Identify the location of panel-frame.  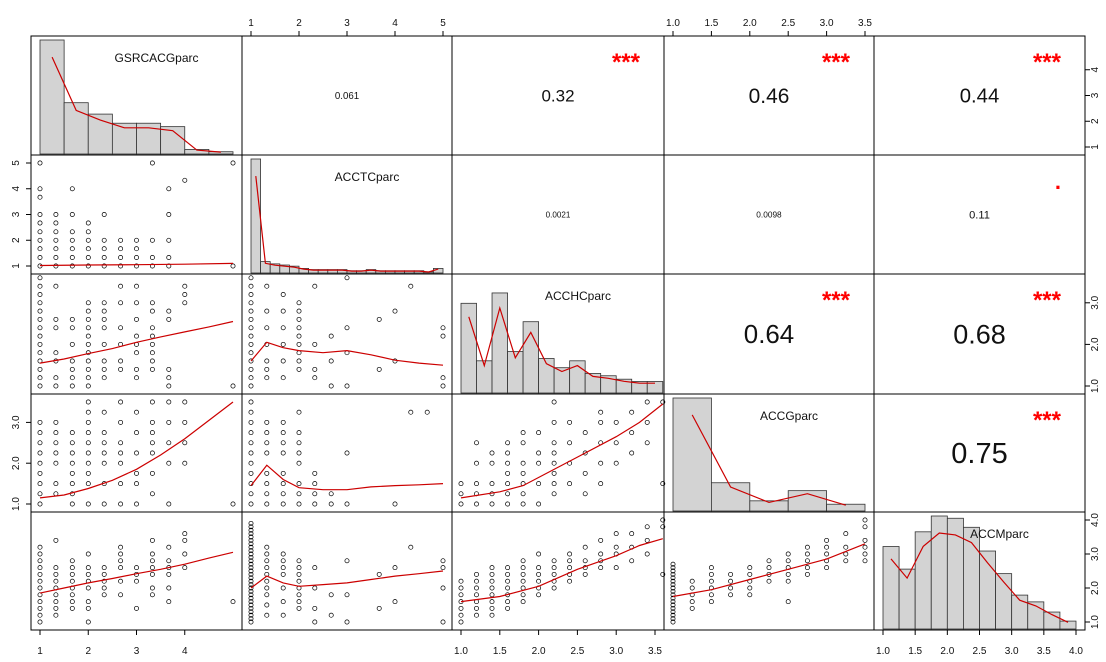
(558, 571).